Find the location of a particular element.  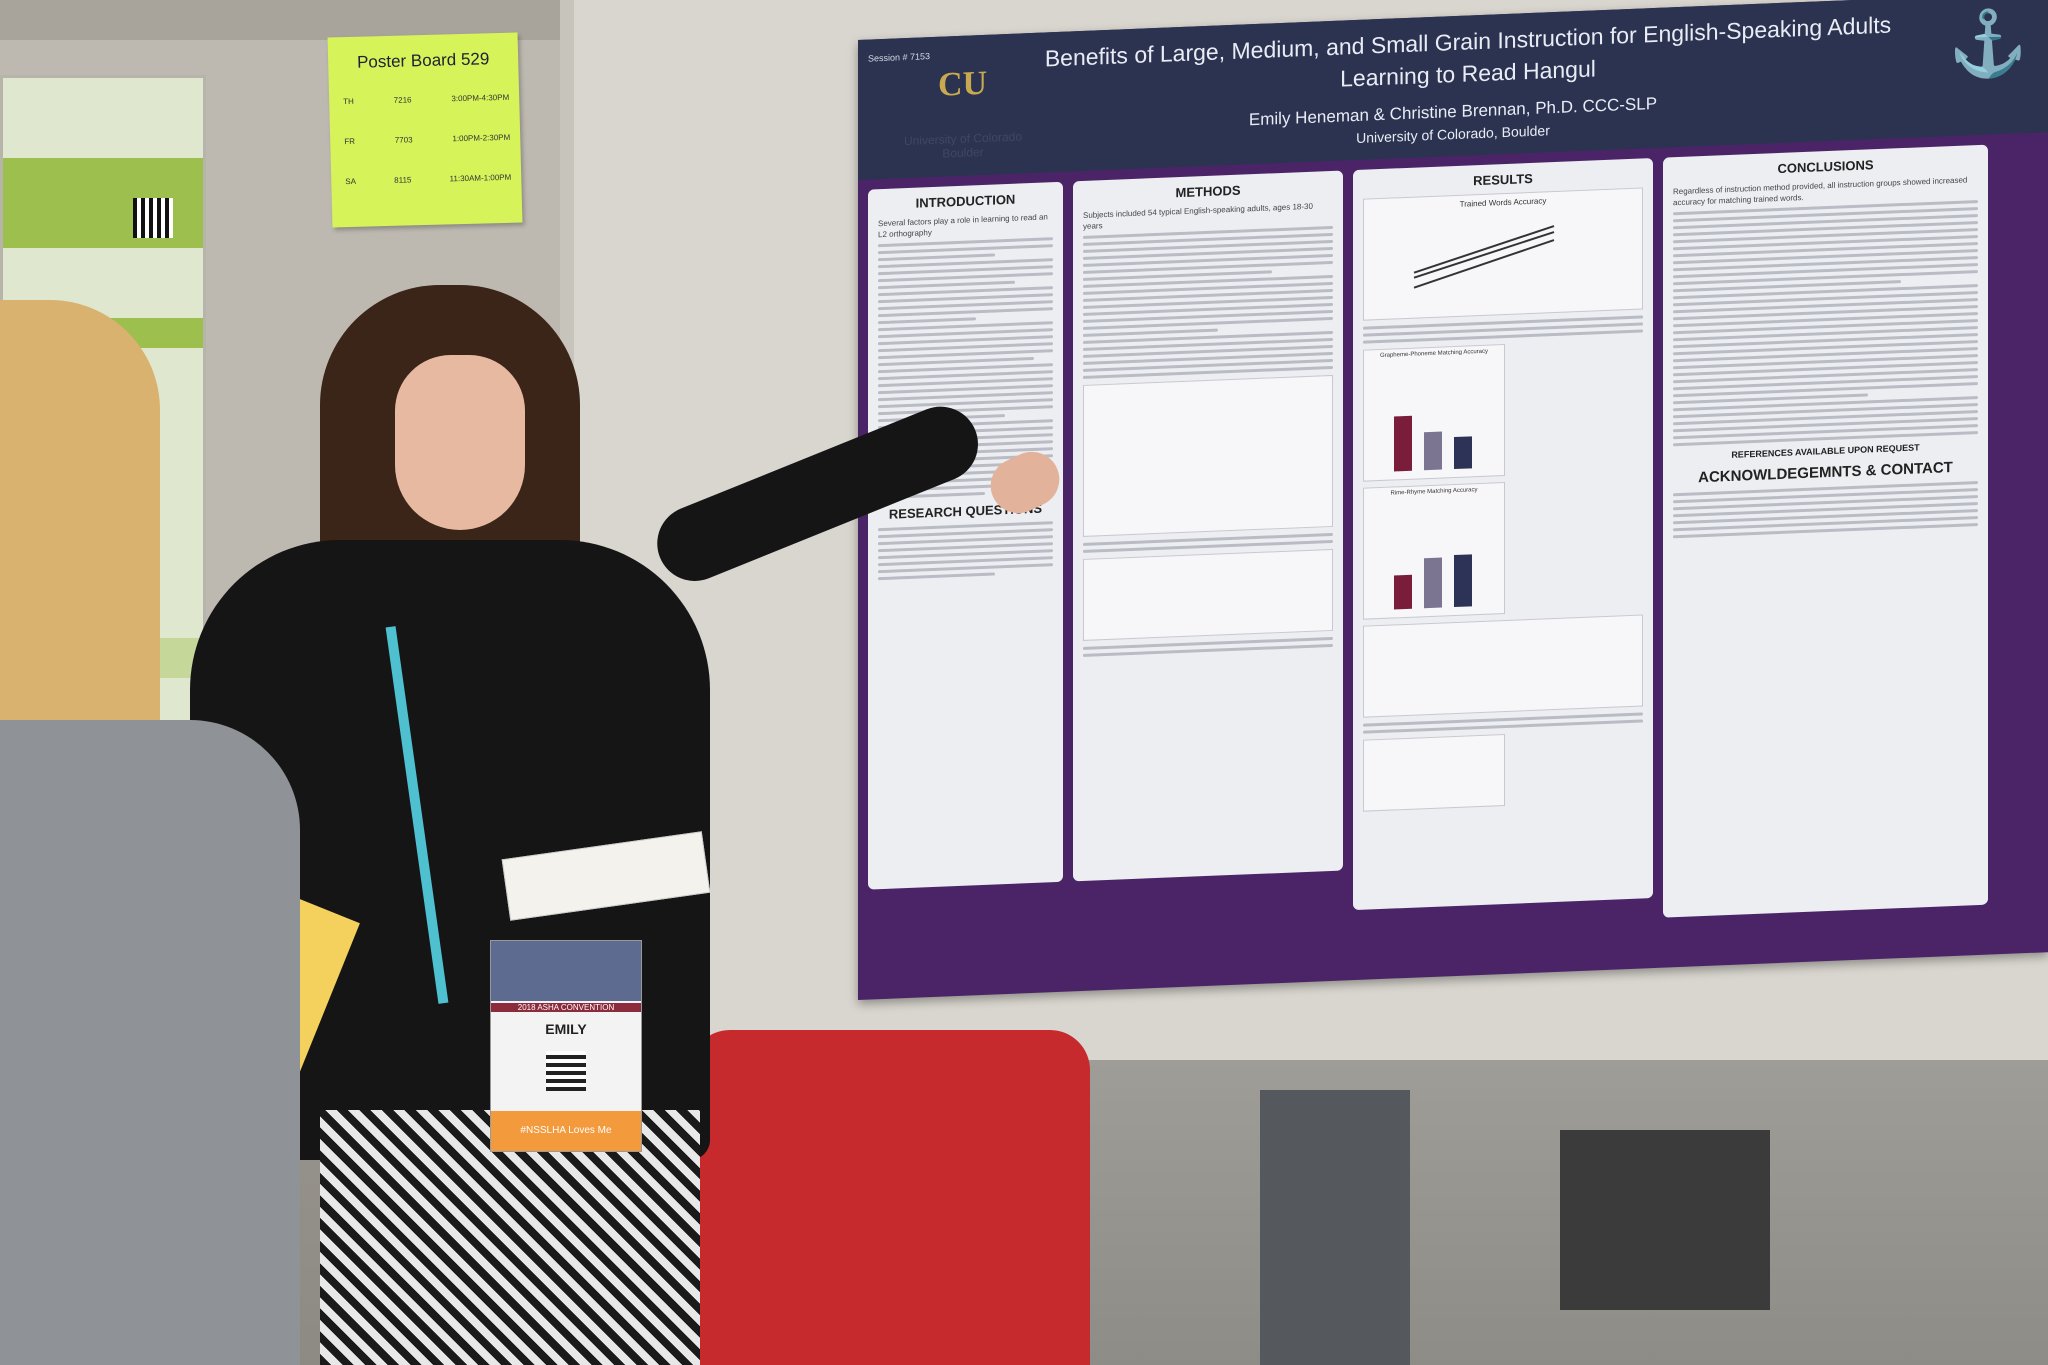

presenter-skirt is located at coordinates (510, 1237).